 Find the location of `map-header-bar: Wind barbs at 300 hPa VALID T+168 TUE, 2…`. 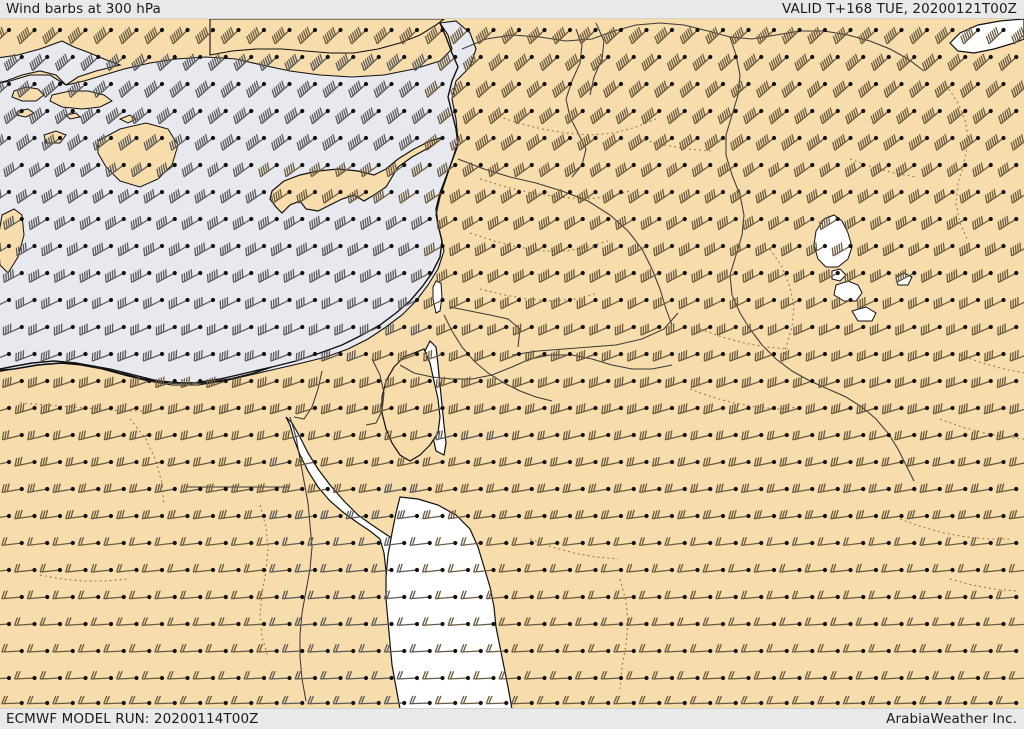

map-header-bar: Wind barbs at 300 hPa VALID T+168 TUE, 2… is located at coordinates (512, 9).